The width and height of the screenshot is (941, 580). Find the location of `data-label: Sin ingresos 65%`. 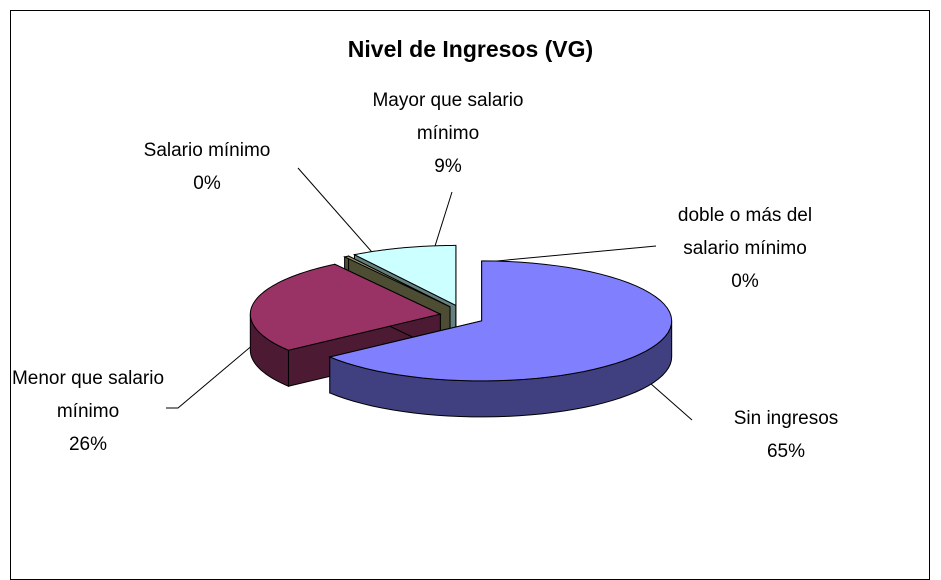

data-label: Sin ingresos 65% is located at coordinates (786, 435).